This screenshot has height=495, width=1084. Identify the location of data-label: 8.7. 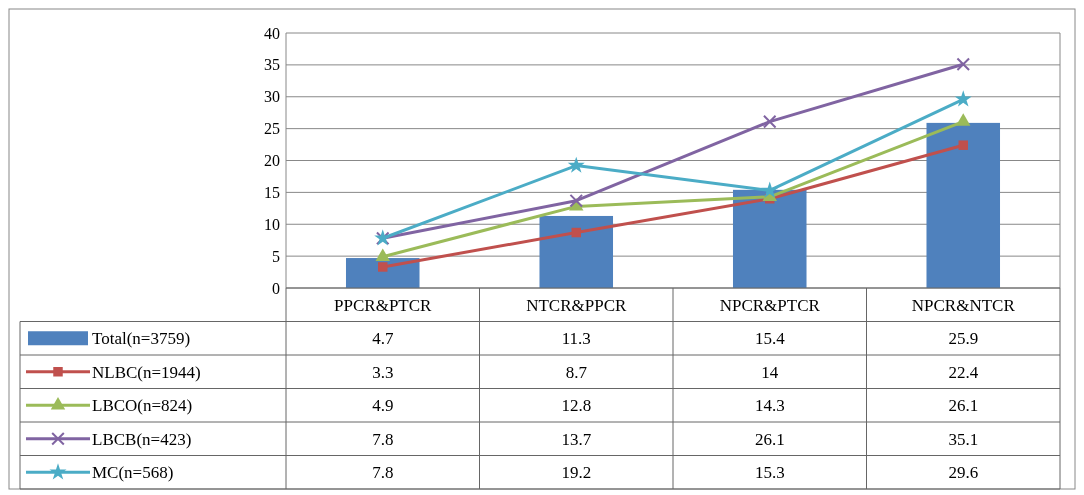
(576, 372).